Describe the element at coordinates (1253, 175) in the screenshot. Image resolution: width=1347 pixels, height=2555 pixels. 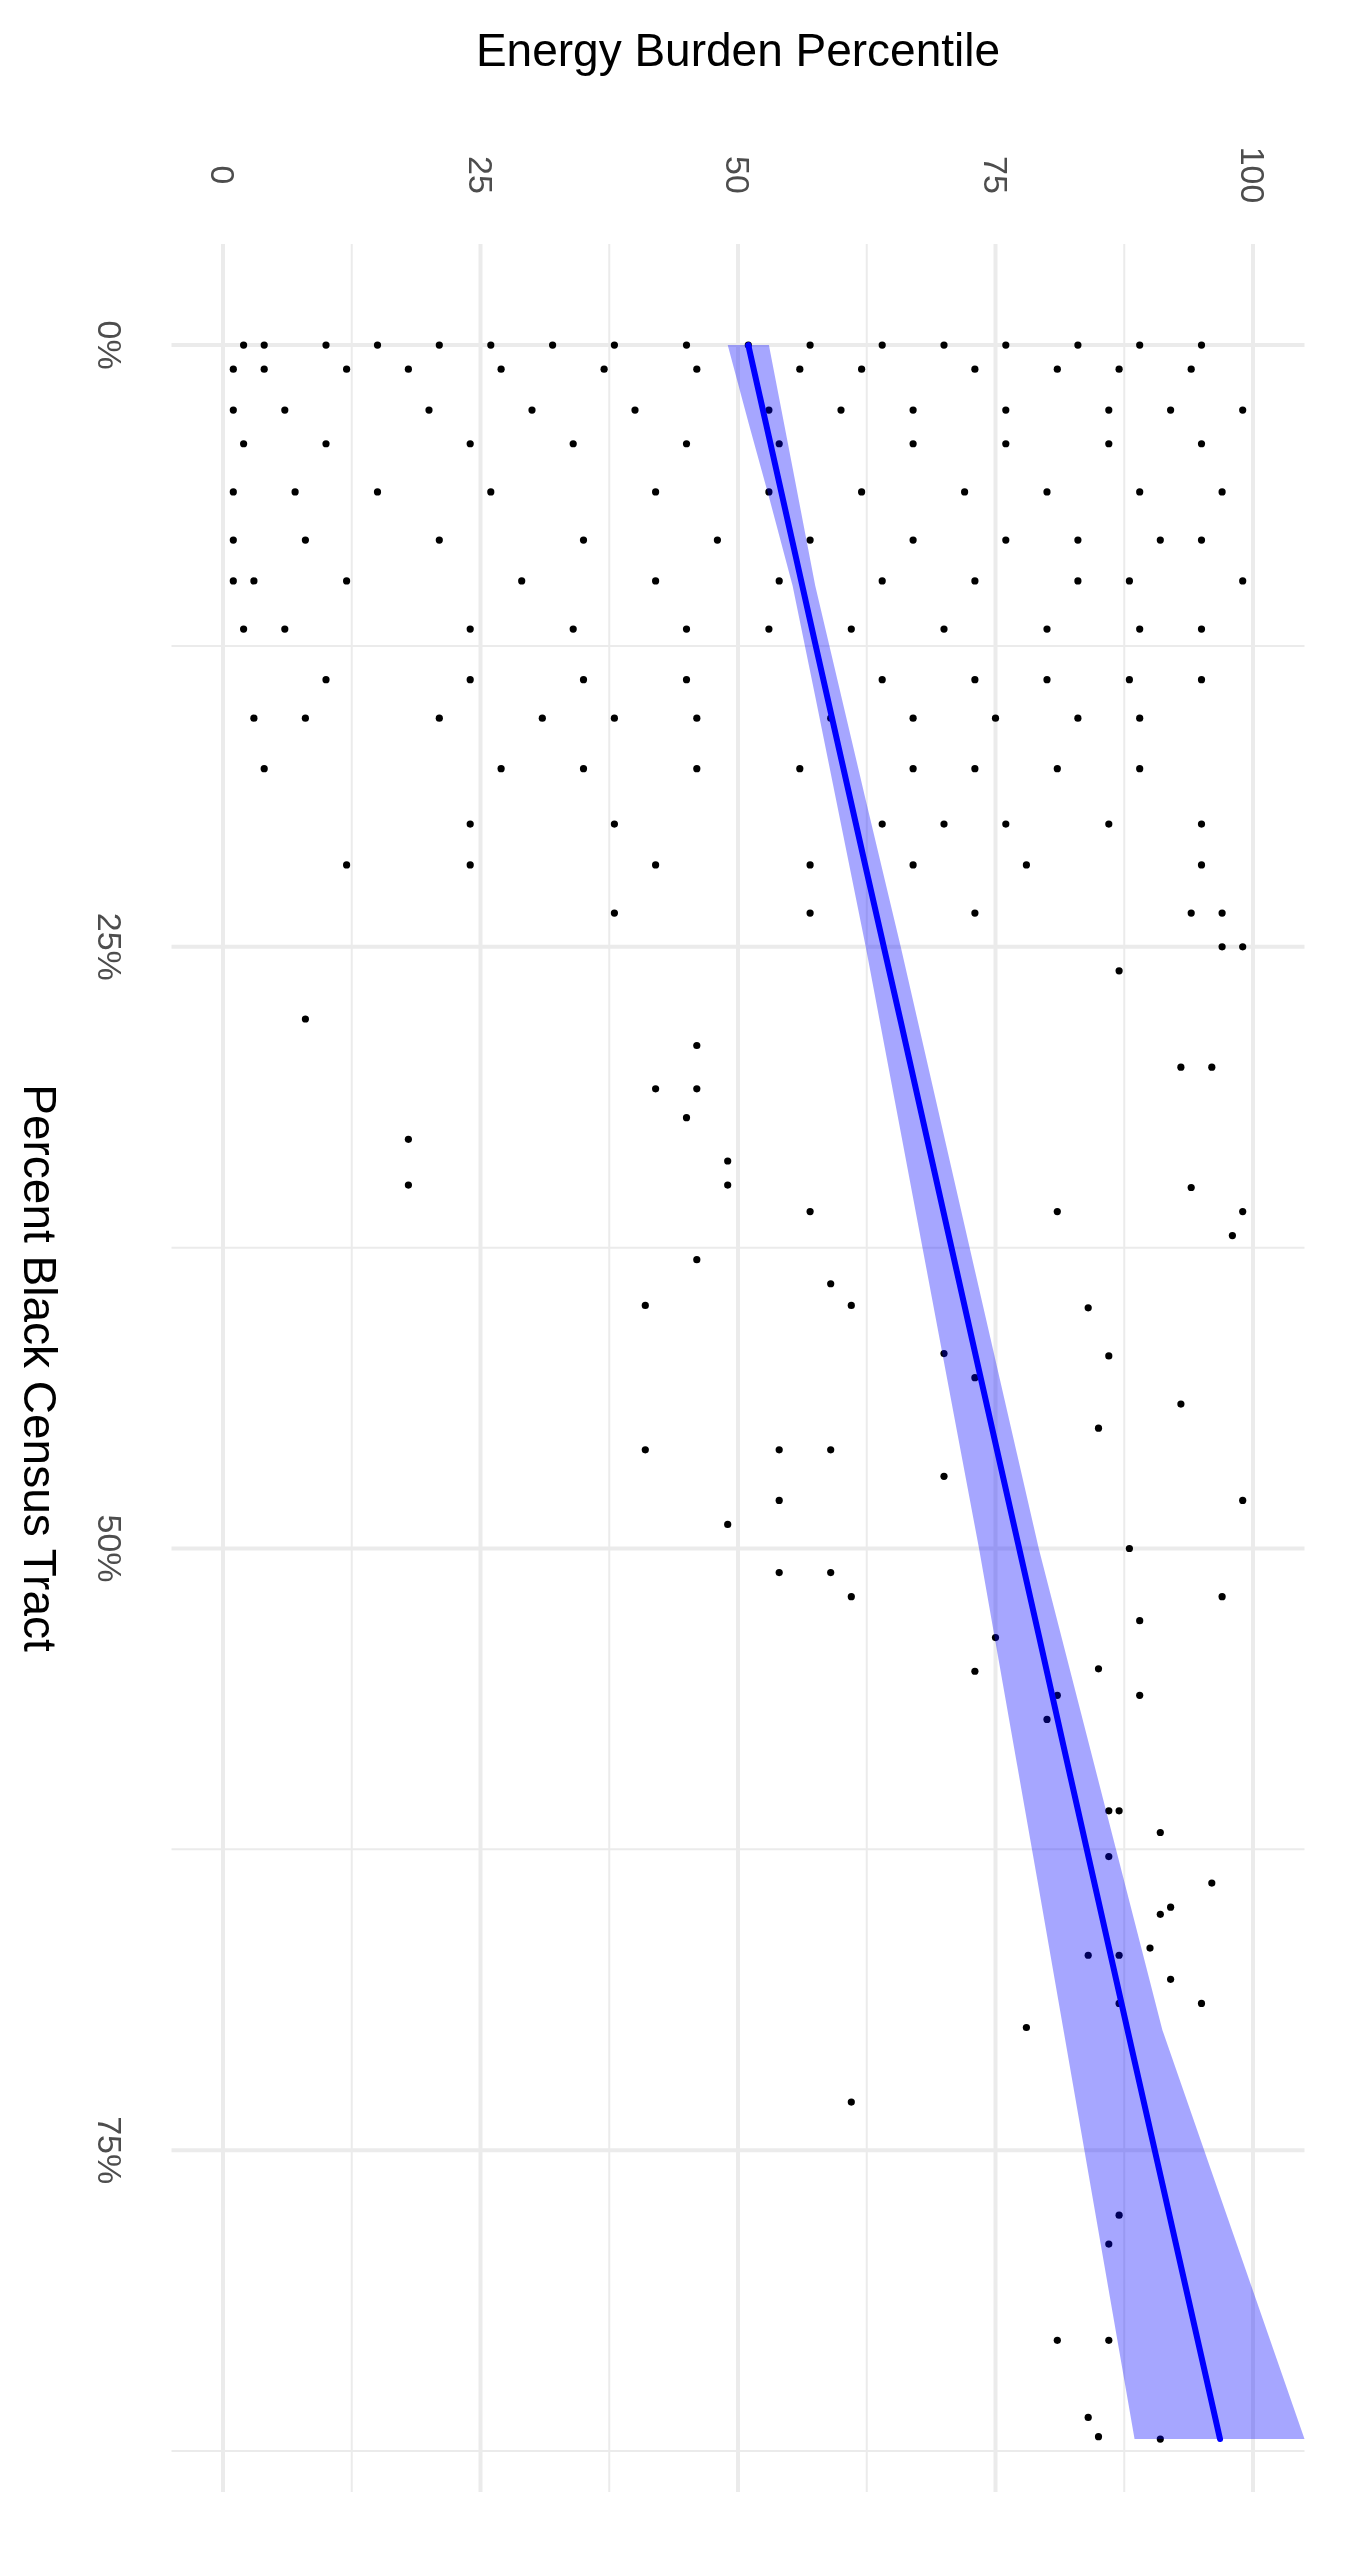
I see `x-tick-label: 100` at that location.